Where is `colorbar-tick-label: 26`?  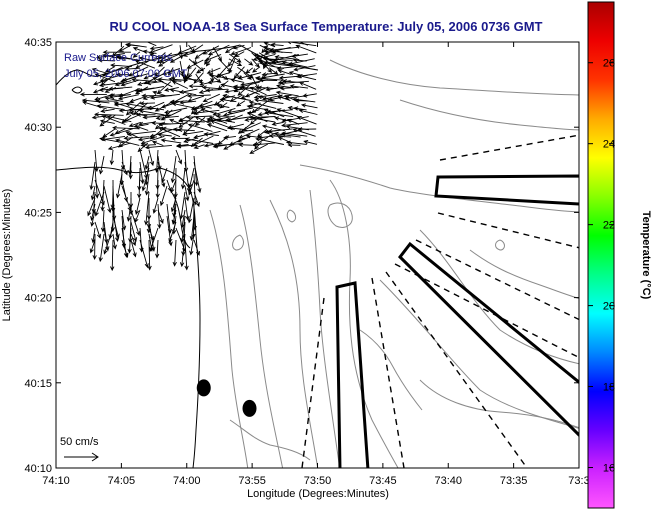
colorbar-tick-label: 26 is located at coordinates (609, 64).